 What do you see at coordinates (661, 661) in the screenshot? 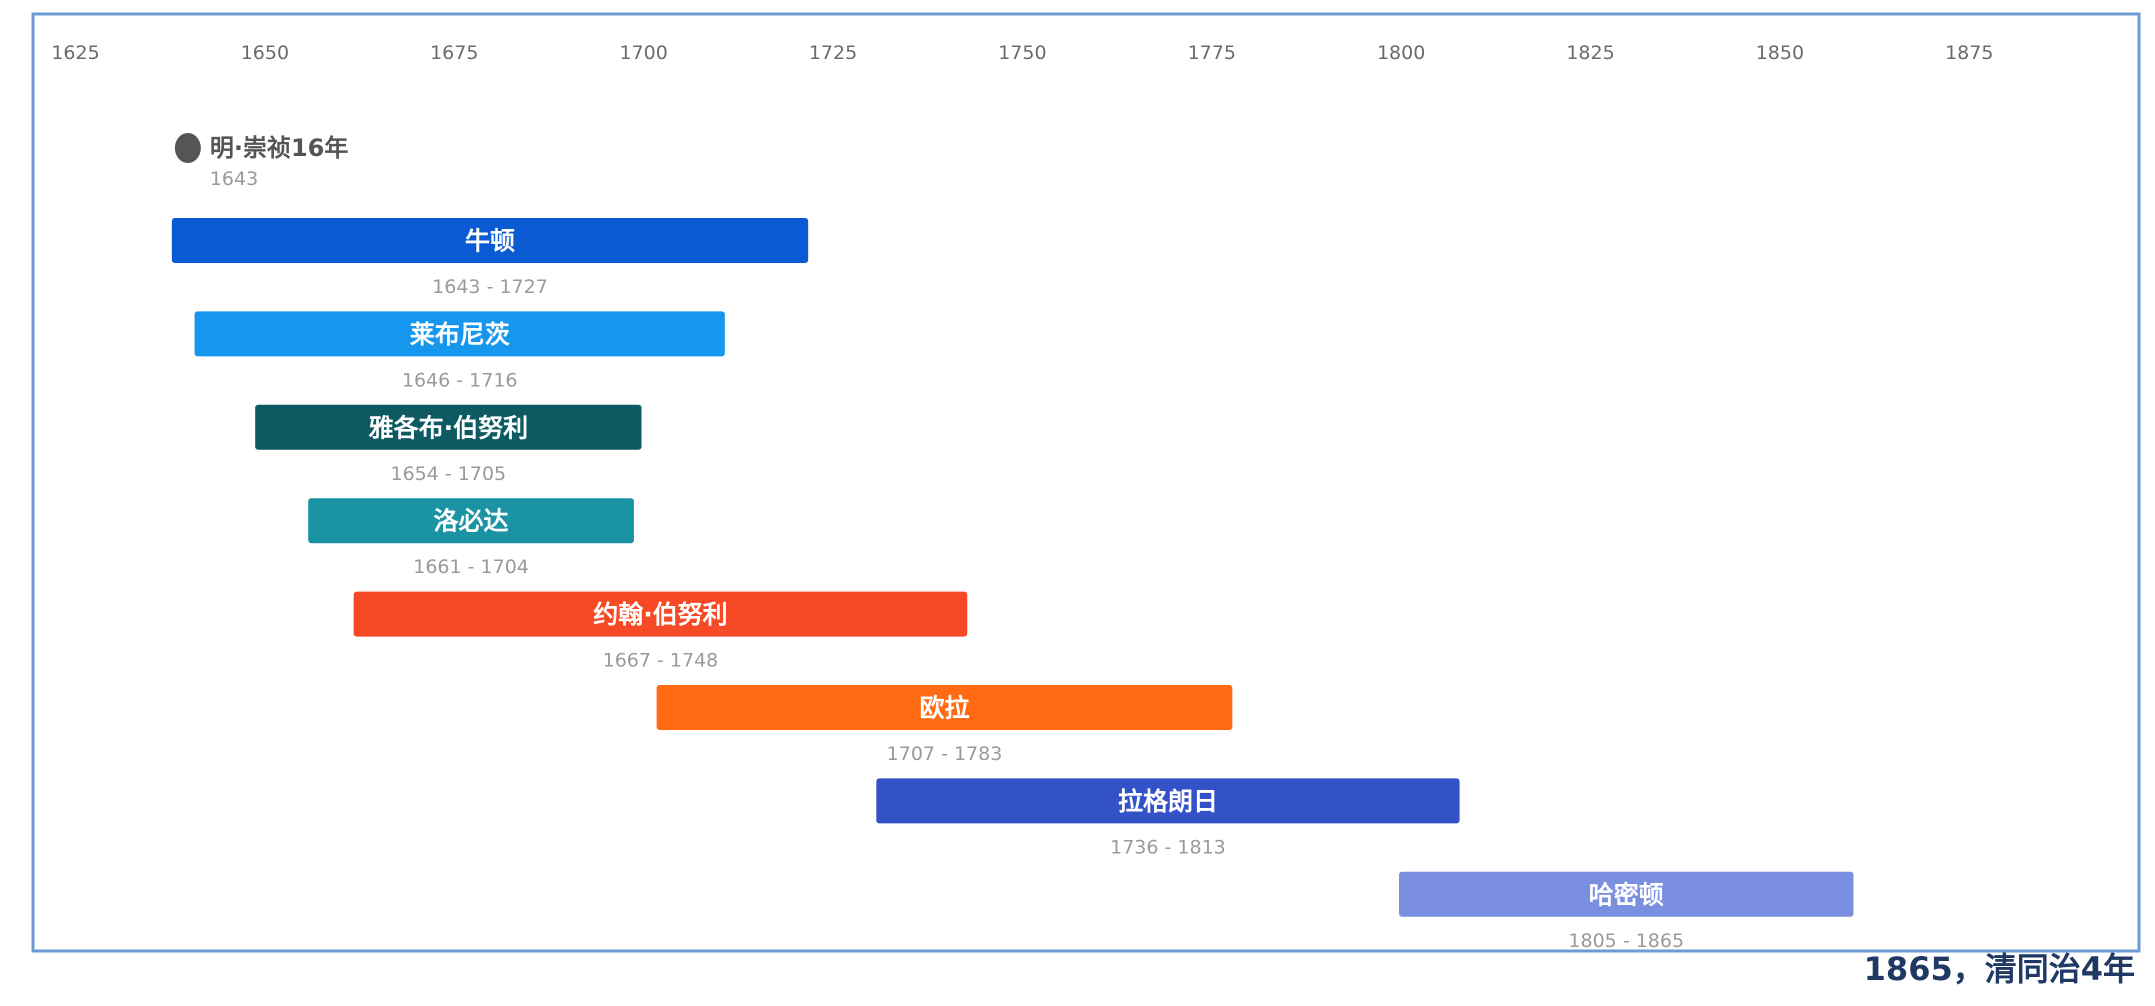
I see `bar-range-label: 1667 - 1748` at bounding box center [661, 661].